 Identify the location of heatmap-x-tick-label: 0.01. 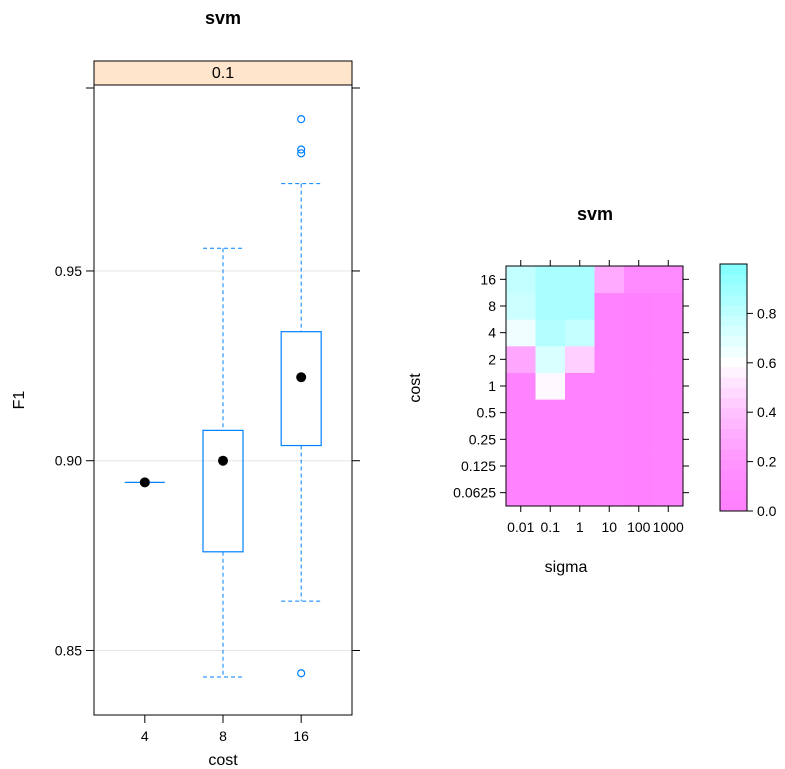
(520, 527).